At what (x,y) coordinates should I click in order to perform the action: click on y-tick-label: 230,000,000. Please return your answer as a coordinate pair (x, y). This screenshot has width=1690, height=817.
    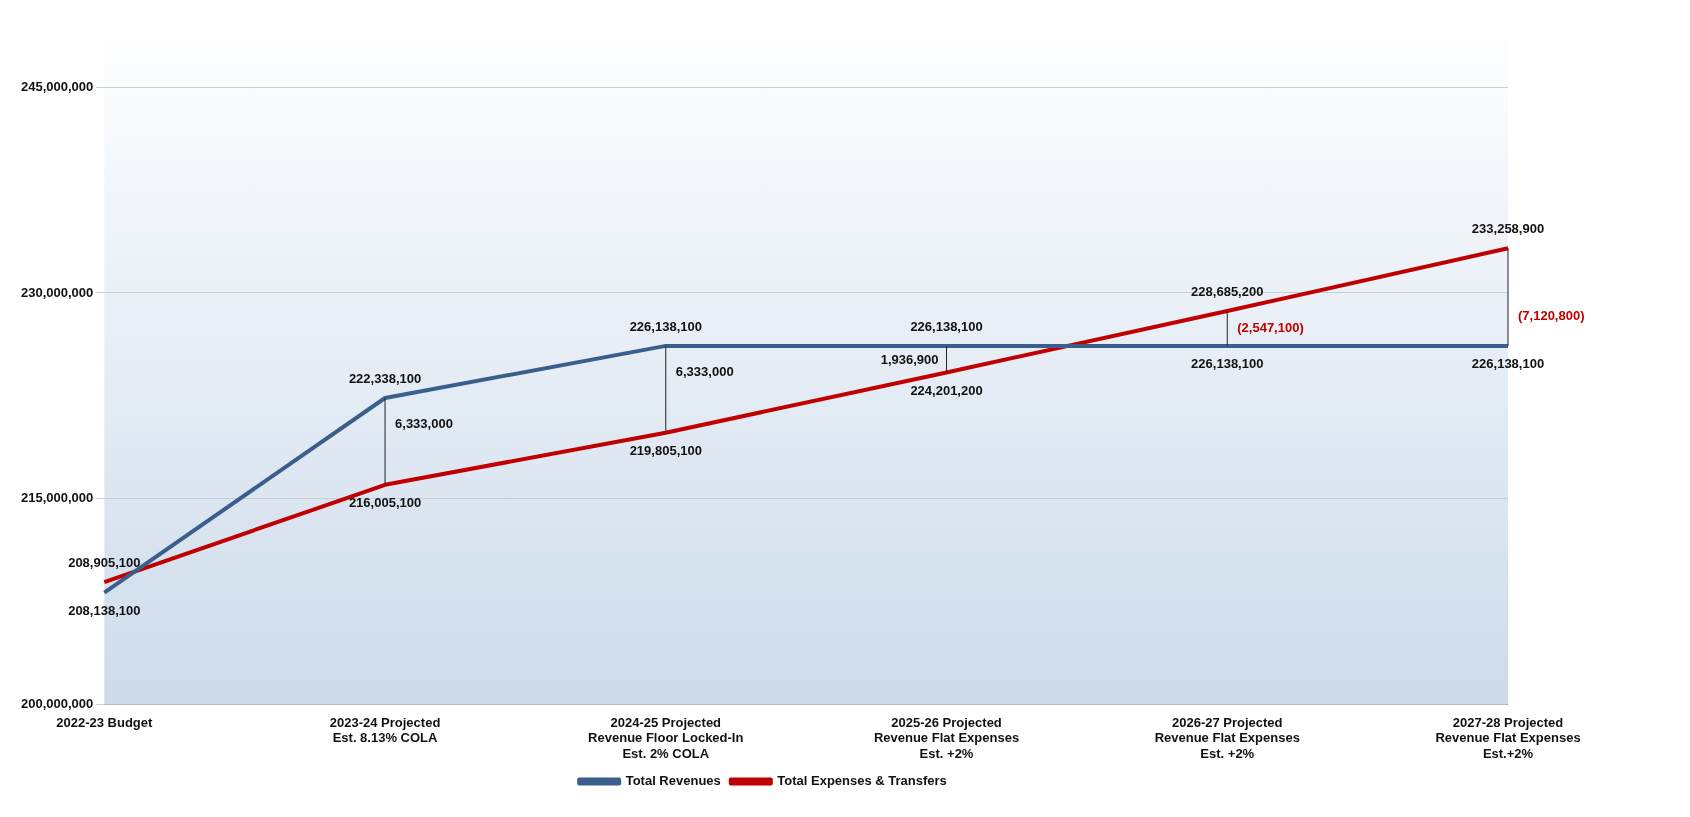
    Looking at the image, I should click on (57, 292).